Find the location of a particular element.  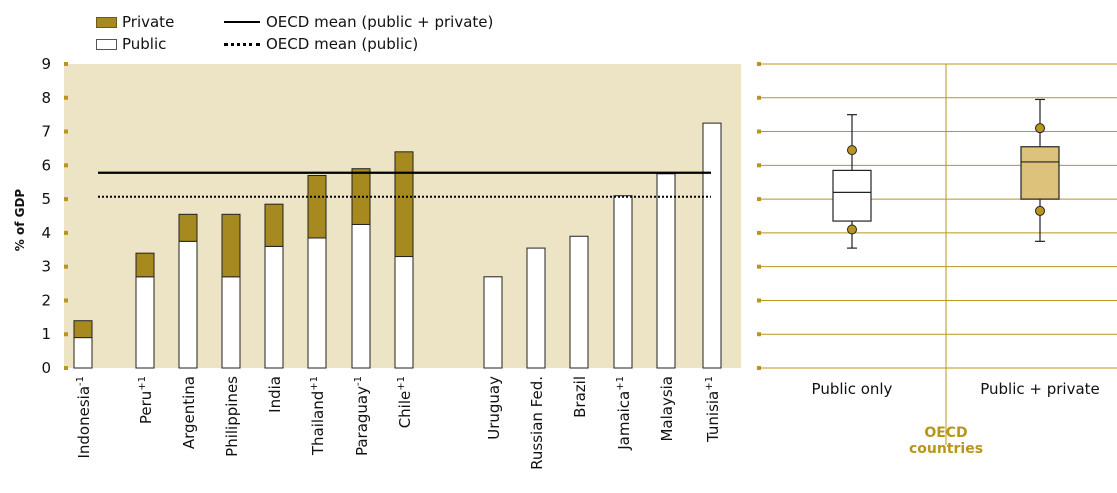

category-label: Indonesia-1 is located at coordinates (84, 417).